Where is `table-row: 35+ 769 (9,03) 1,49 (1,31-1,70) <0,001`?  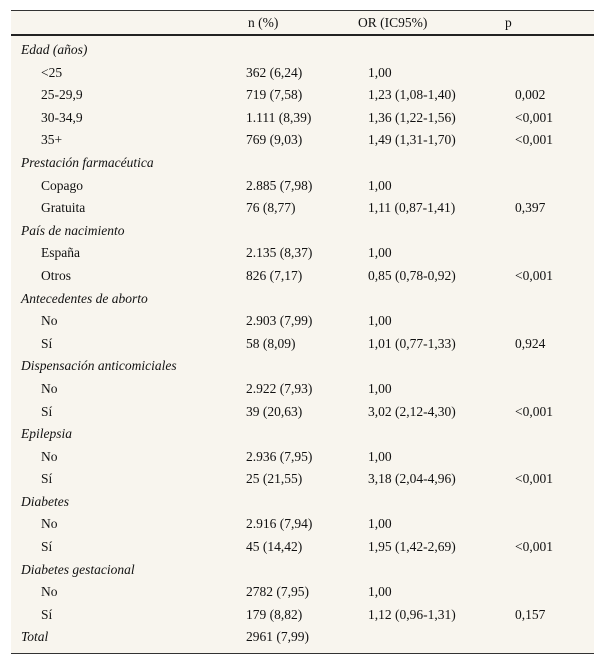
table-row: 35+ 769 (9,03) 1,49 (1,31-1,70) <0,001 is located at coordinates (302, 139).